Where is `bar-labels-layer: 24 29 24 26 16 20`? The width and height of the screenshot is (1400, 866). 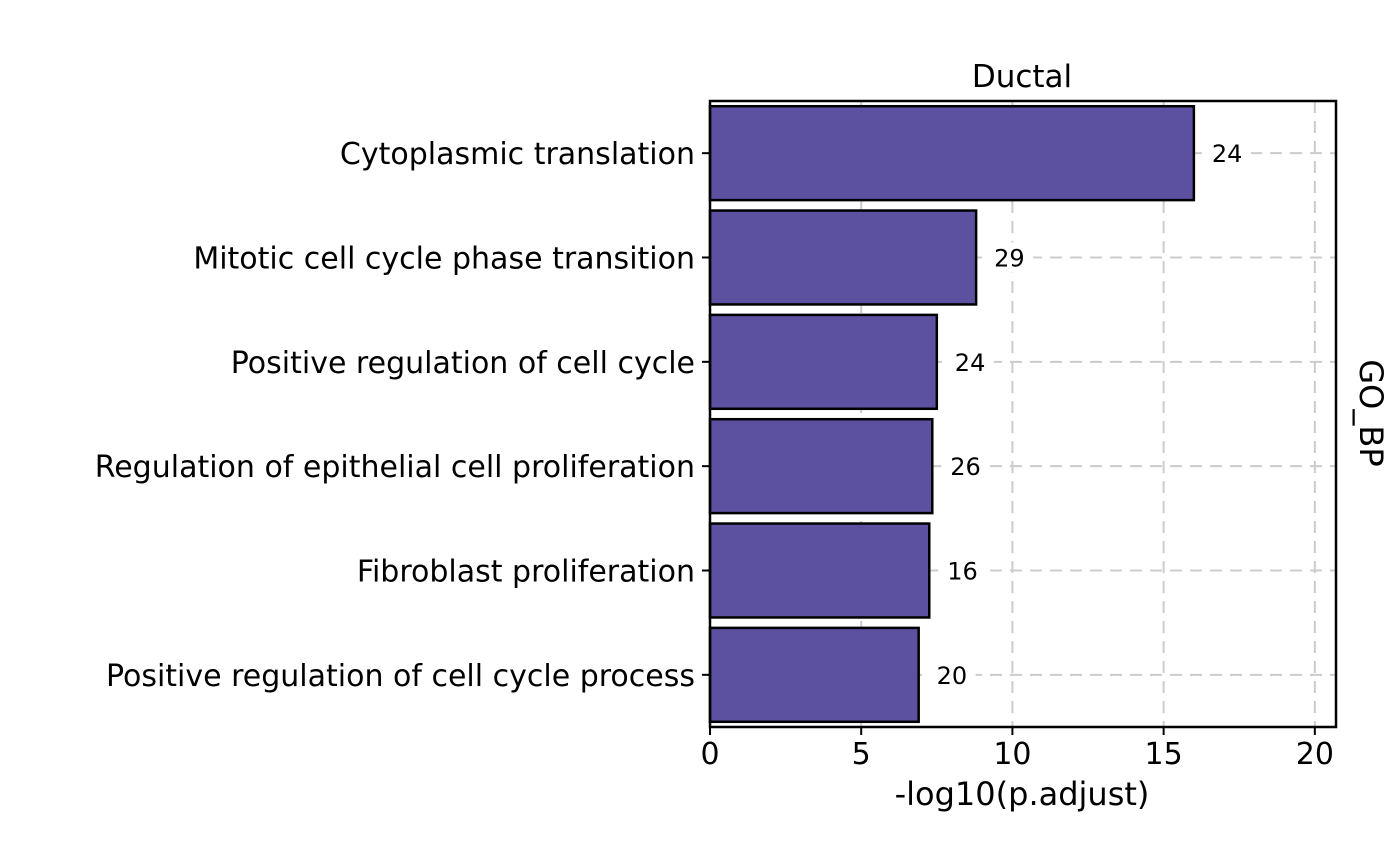
bar-labels-layer: 24 29 24 26 16 20 is located at coordinates (1089, 414).